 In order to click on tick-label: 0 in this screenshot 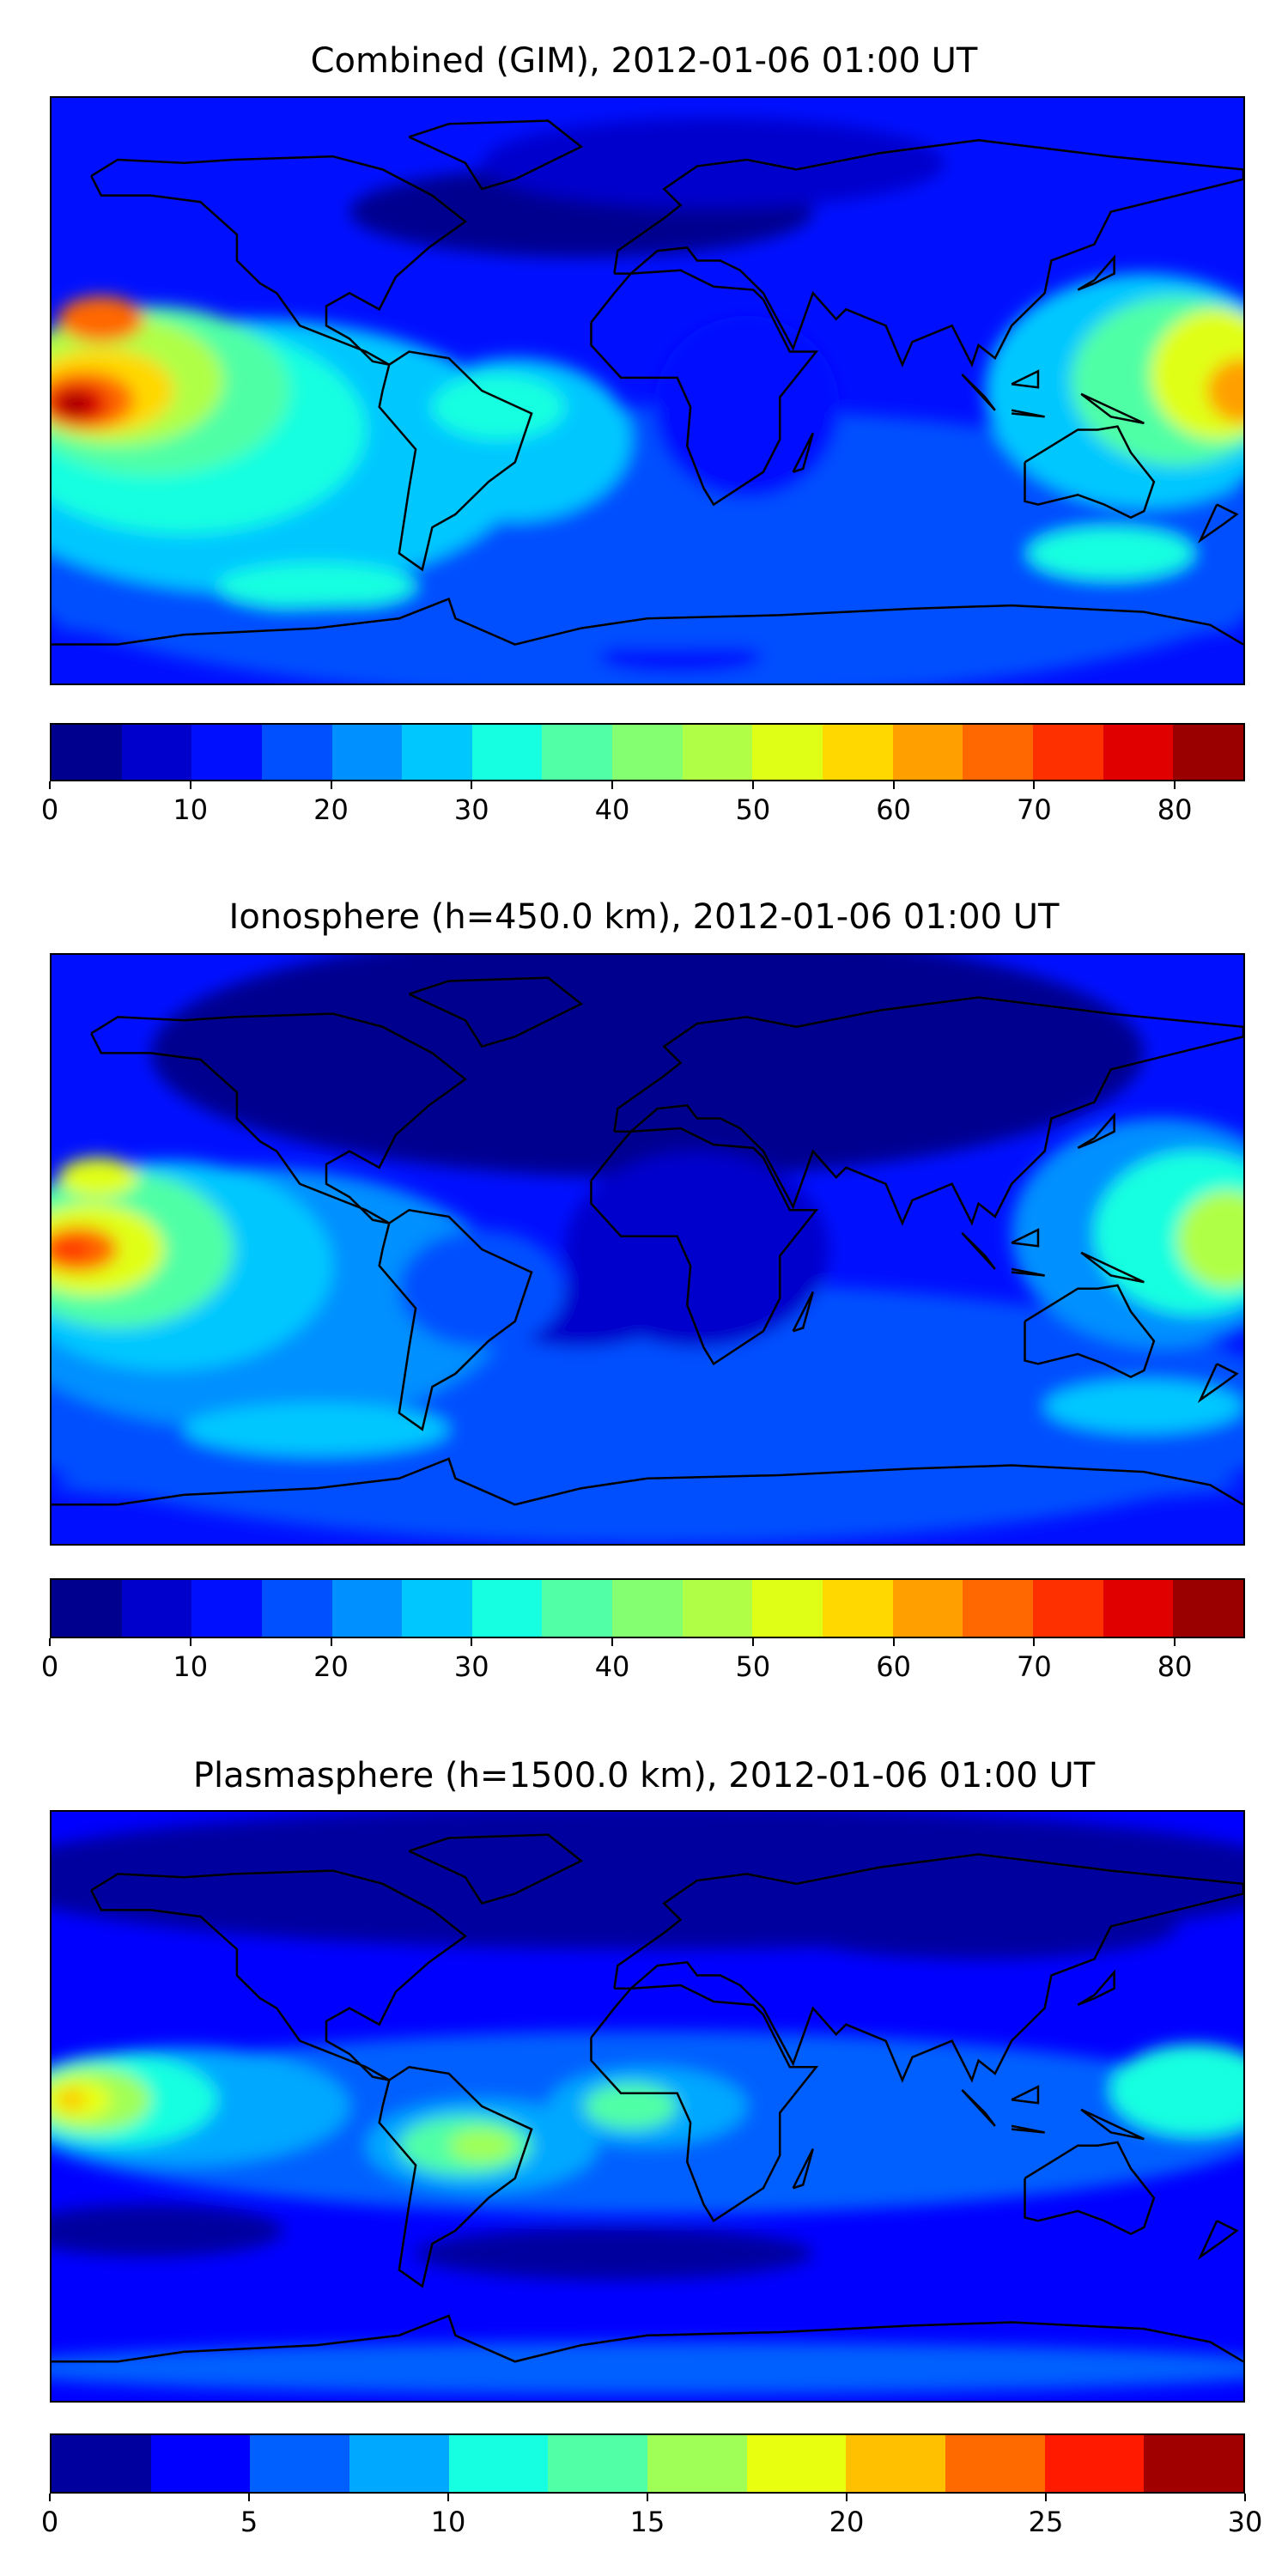, I will do `click(49, 810)`.